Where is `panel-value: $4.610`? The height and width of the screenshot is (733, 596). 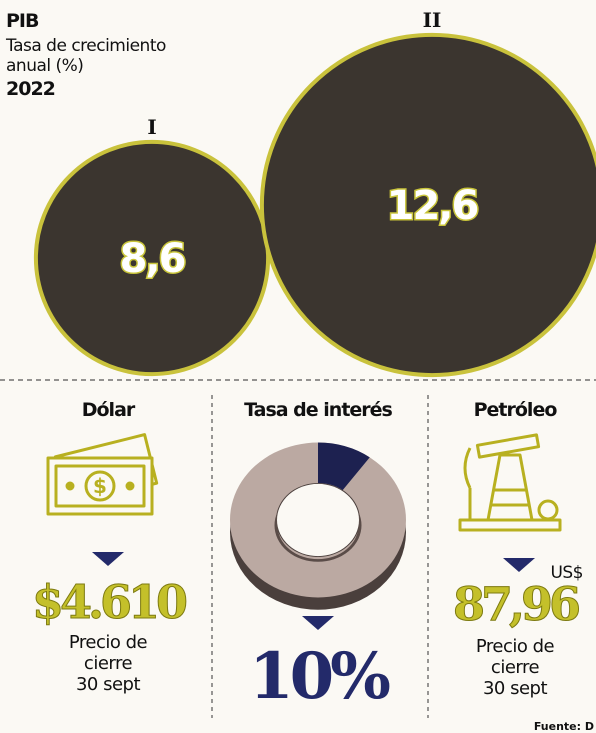
panel-value: $4.610 is located at coordinates (109, 602).